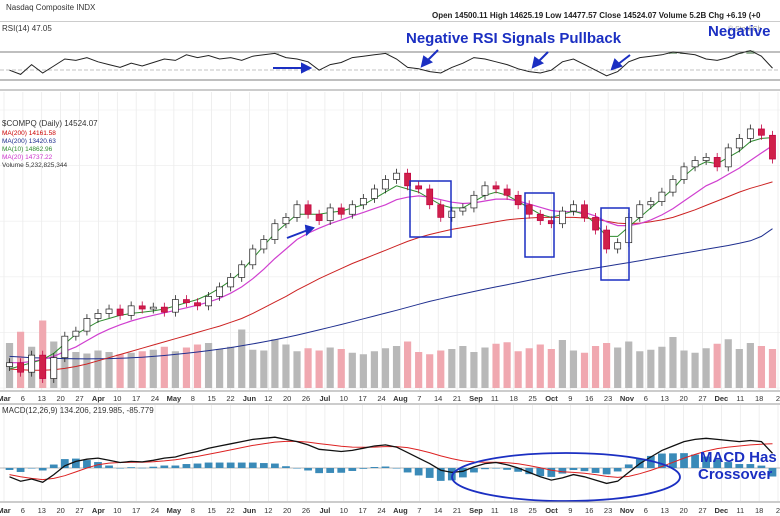 The height and width of the screenshot is (516, 780). Describe the element at coordinates (721, 510) in the screenshot. I see `x-tick-label: Dec` at that location.